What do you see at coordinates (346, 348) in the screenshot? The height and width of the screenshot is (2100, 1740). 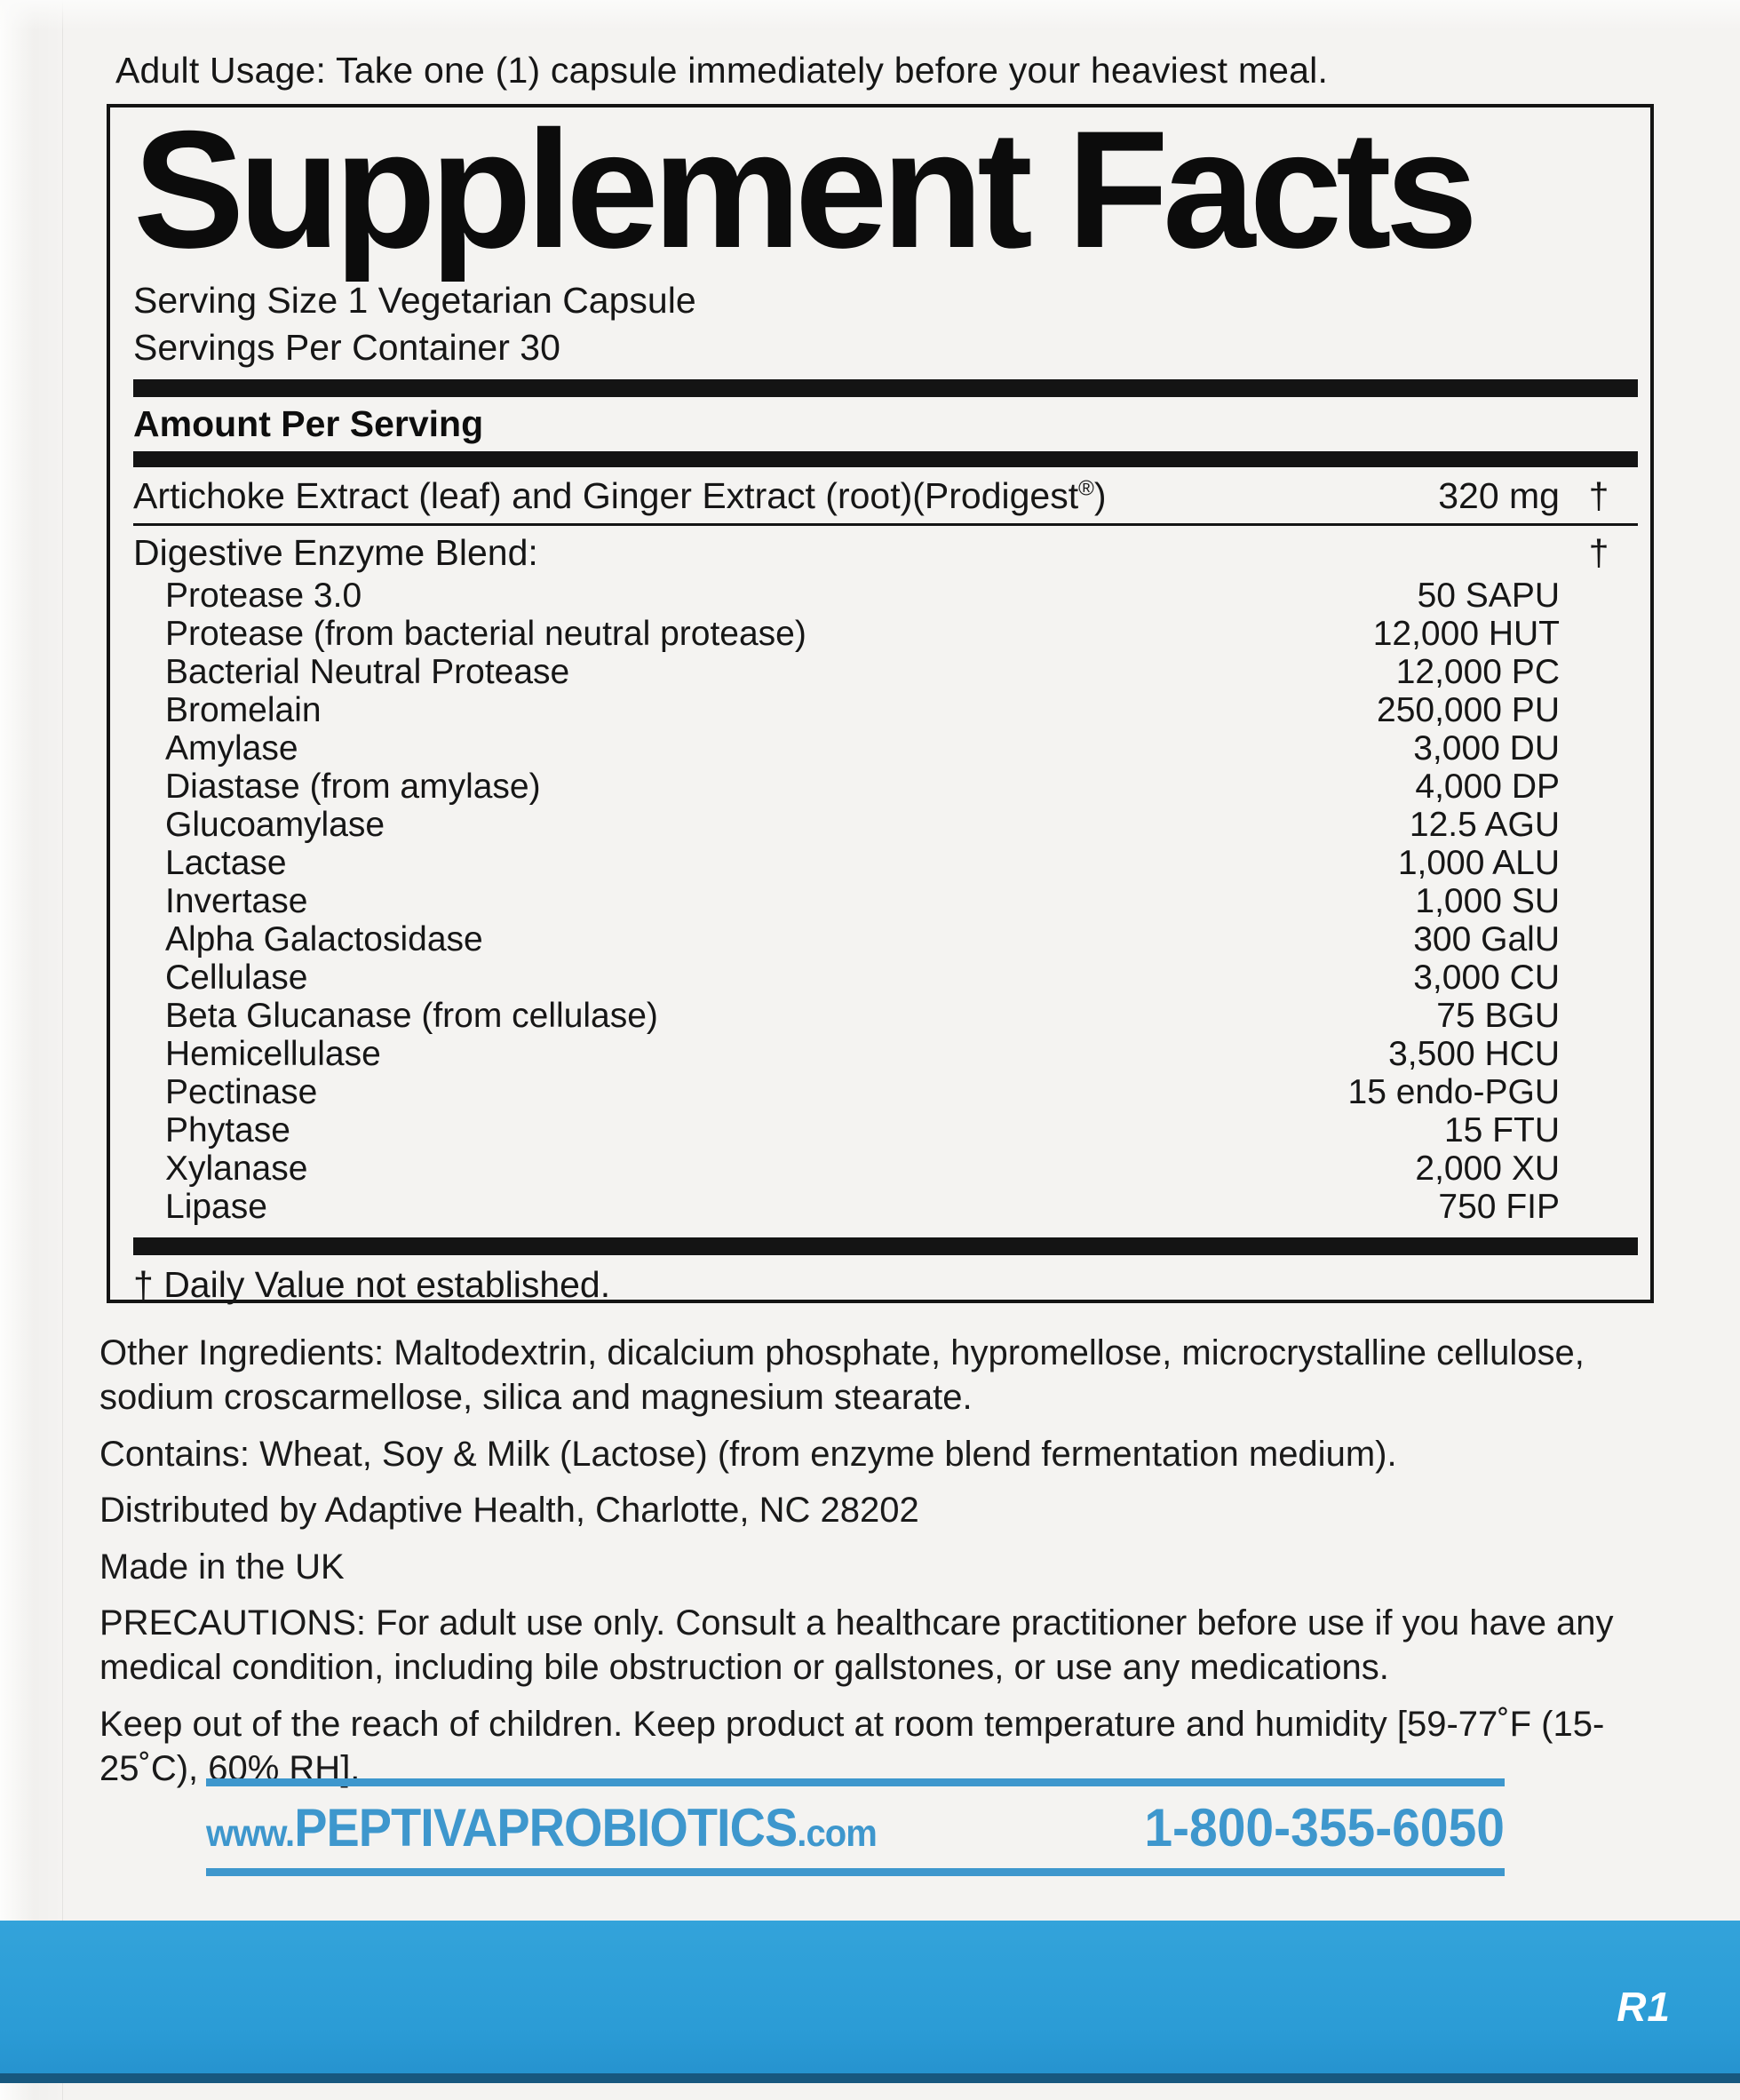 I see `servings-per-container-text: Servings Per Container 30` at bounding box center [346, 348].